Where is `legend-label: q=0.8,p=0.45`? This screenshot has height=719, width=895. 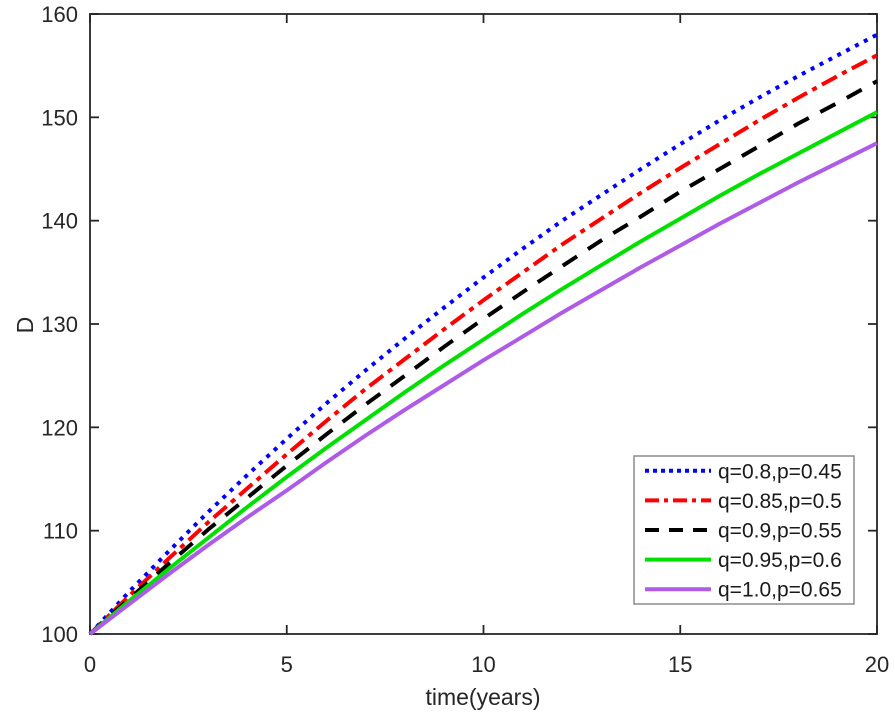 legend-label: q=0.8,p=0.45 is located at coordinates (780, 471).